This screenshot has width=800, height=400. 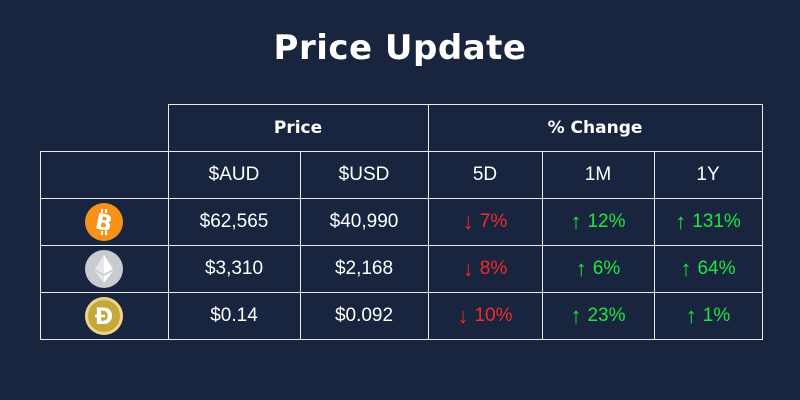 What do you see at coordinates (716, 315) in the screenshot?
I see `change-value: 1%` at bounding box center [716, 315].